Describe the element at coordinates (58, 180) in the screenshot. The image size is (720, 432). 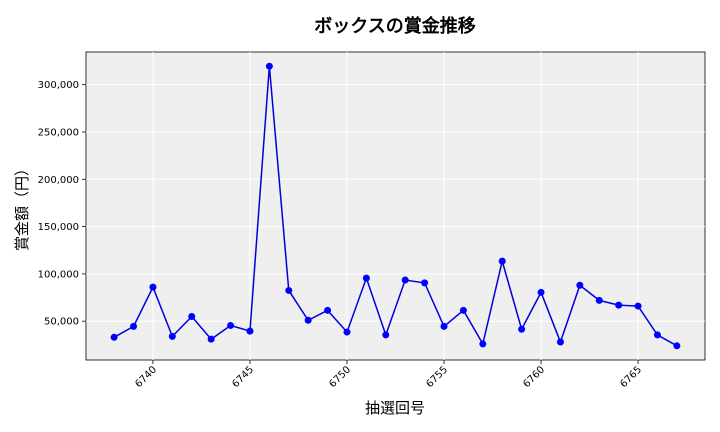
I see `y-tick-label: 200,000` at that location.